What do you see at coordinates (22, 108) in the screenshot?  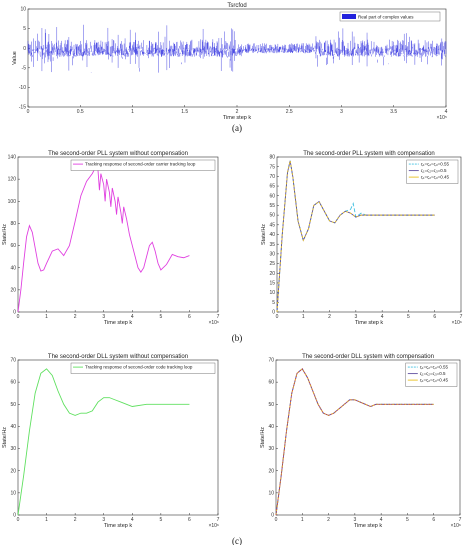 I see `y-tick-label: -15` at bounding box center [22, 108].